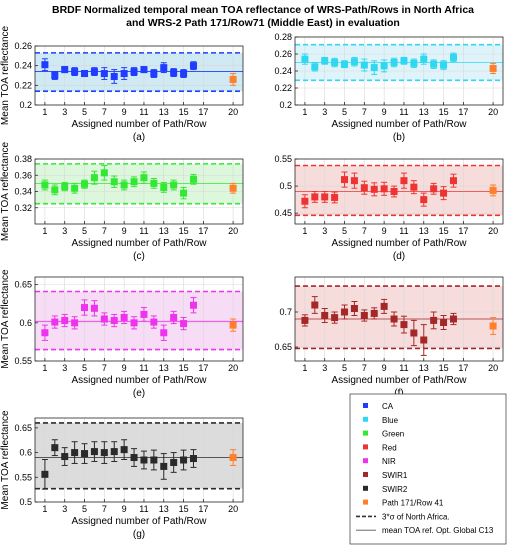 This screenshot has width=527, height=550. I want to click on y-tick-label: 0.22, so click(23, 85).